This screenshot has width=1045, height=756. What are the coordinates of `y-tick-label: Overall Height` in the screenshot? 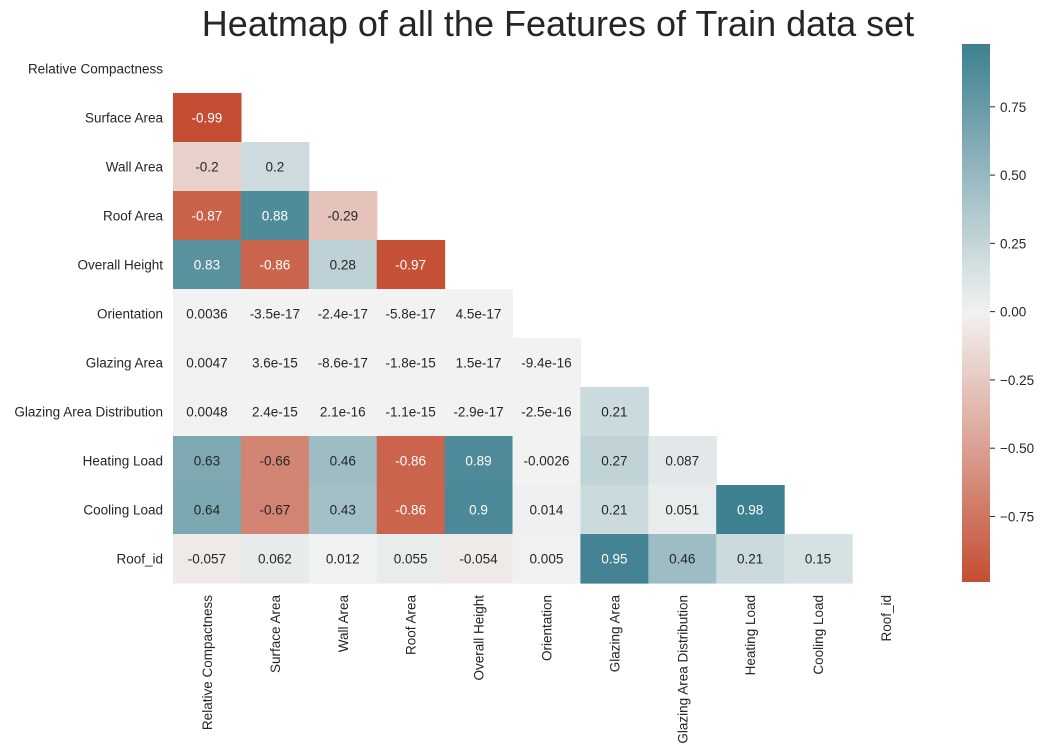 It's located at (120, 265).